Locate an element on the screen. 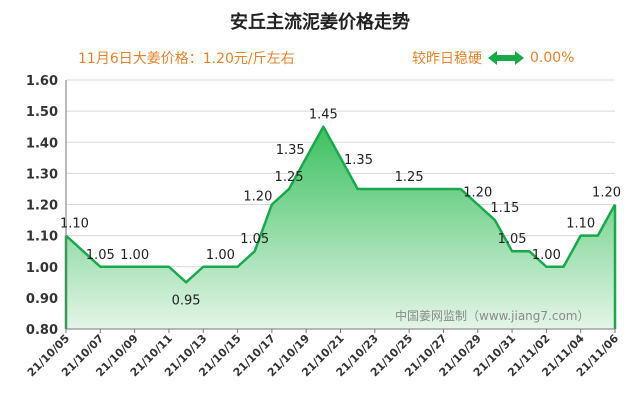 The width and height of the screenshot is (640, 410). y-tick-label: 0.80 is located at coordinates (42, 330).